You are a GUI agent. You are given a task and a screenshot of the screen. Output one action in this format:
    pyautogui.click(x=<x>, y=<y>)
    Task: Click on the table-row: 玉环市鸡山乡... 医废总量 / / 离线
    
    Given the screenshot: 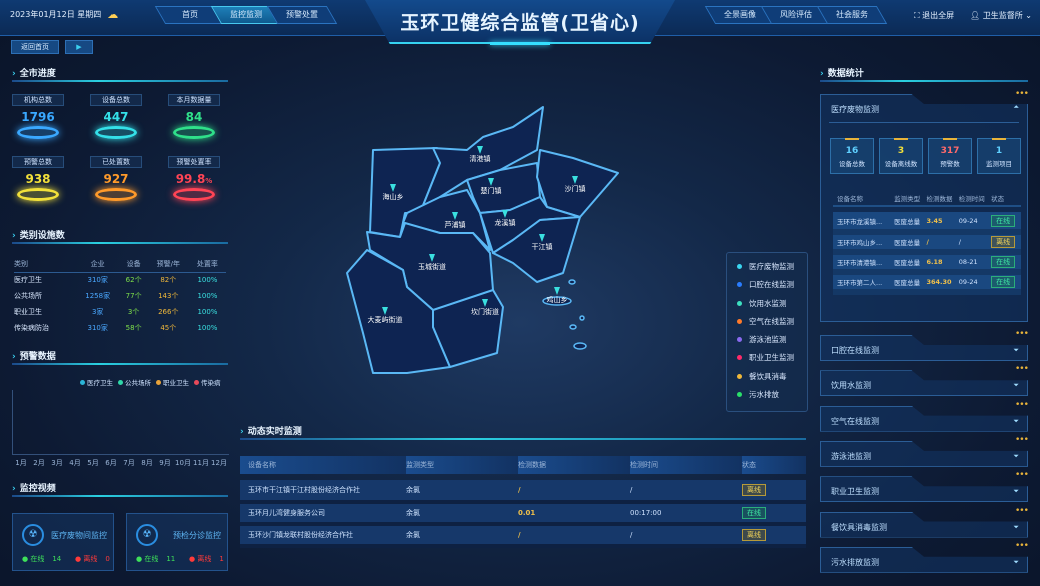 What is the action you would take?
    pyautogui.click(x=927, y=243)
    